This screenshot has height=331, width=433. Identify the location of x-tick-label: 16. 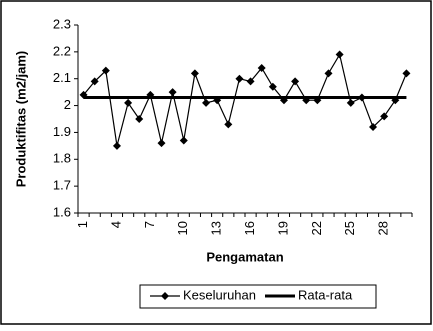
(249, 228).